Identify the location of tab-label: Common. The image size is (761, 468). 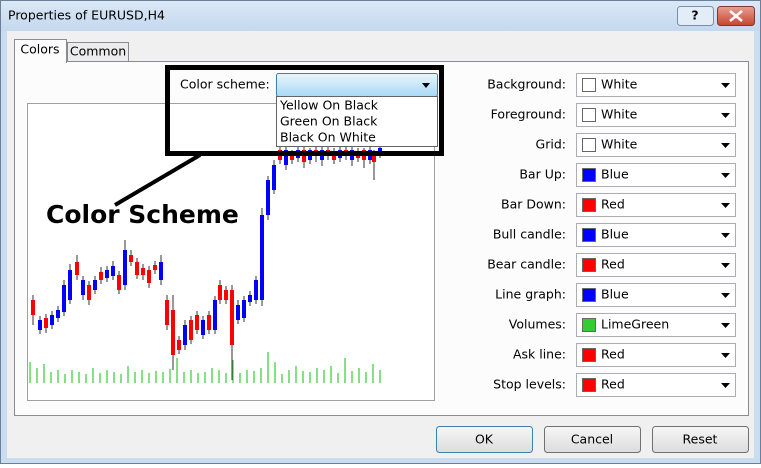
(98, 51).